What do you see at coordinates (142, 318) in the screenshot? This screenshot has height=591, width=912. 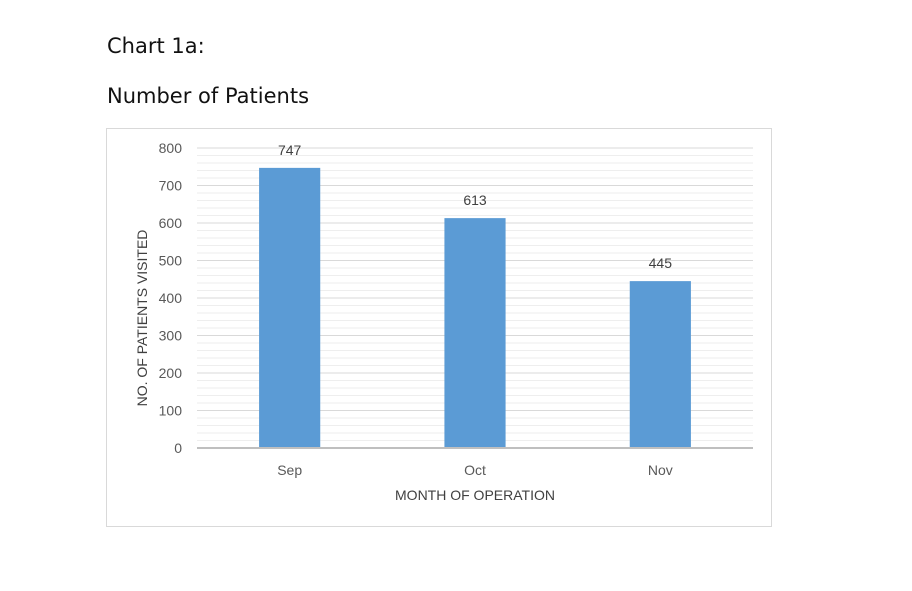 I see `y-axis-title: NO. OF PATIENTS VISITED` at bounding box center [142, 318].